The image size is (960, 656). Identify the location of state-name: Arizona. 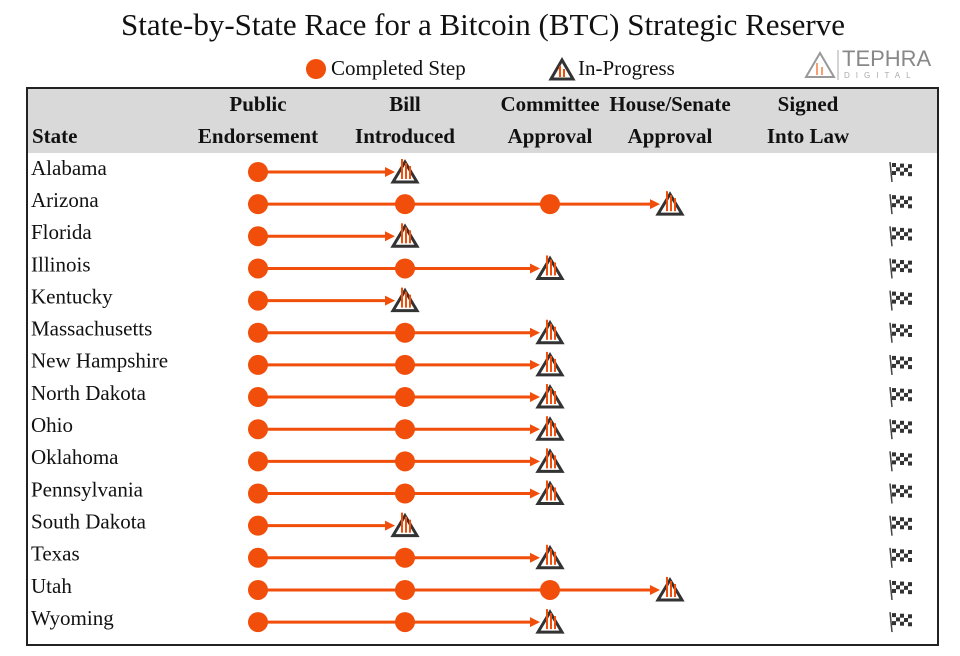
(65, 200).